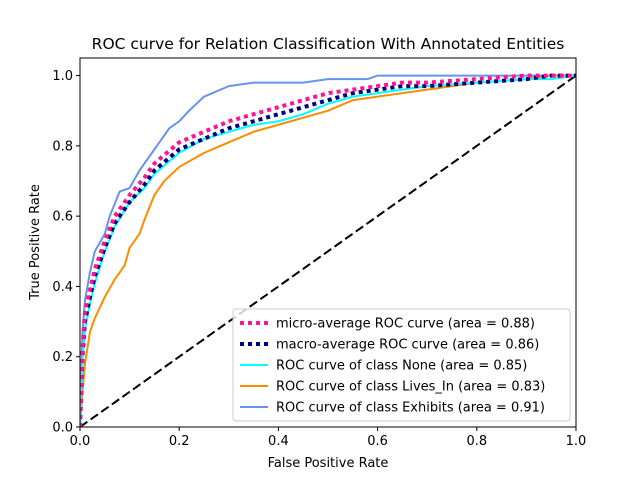 The width and height of the screenshot is (640, 480). Describe the element at coordinates (62, 146) in the screenshot. I see `y-tick-label: 0.8` at that location.